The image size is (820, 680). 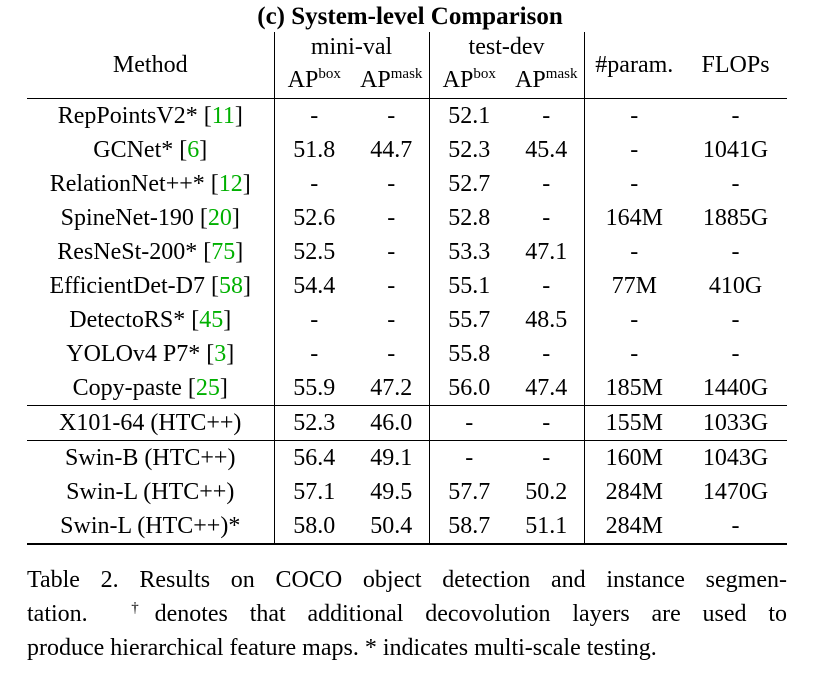 What do you see at coordinates (351, 47) in the screenshot?
I see `header-group-minival: mini-val` at bounding box center [351, 47].